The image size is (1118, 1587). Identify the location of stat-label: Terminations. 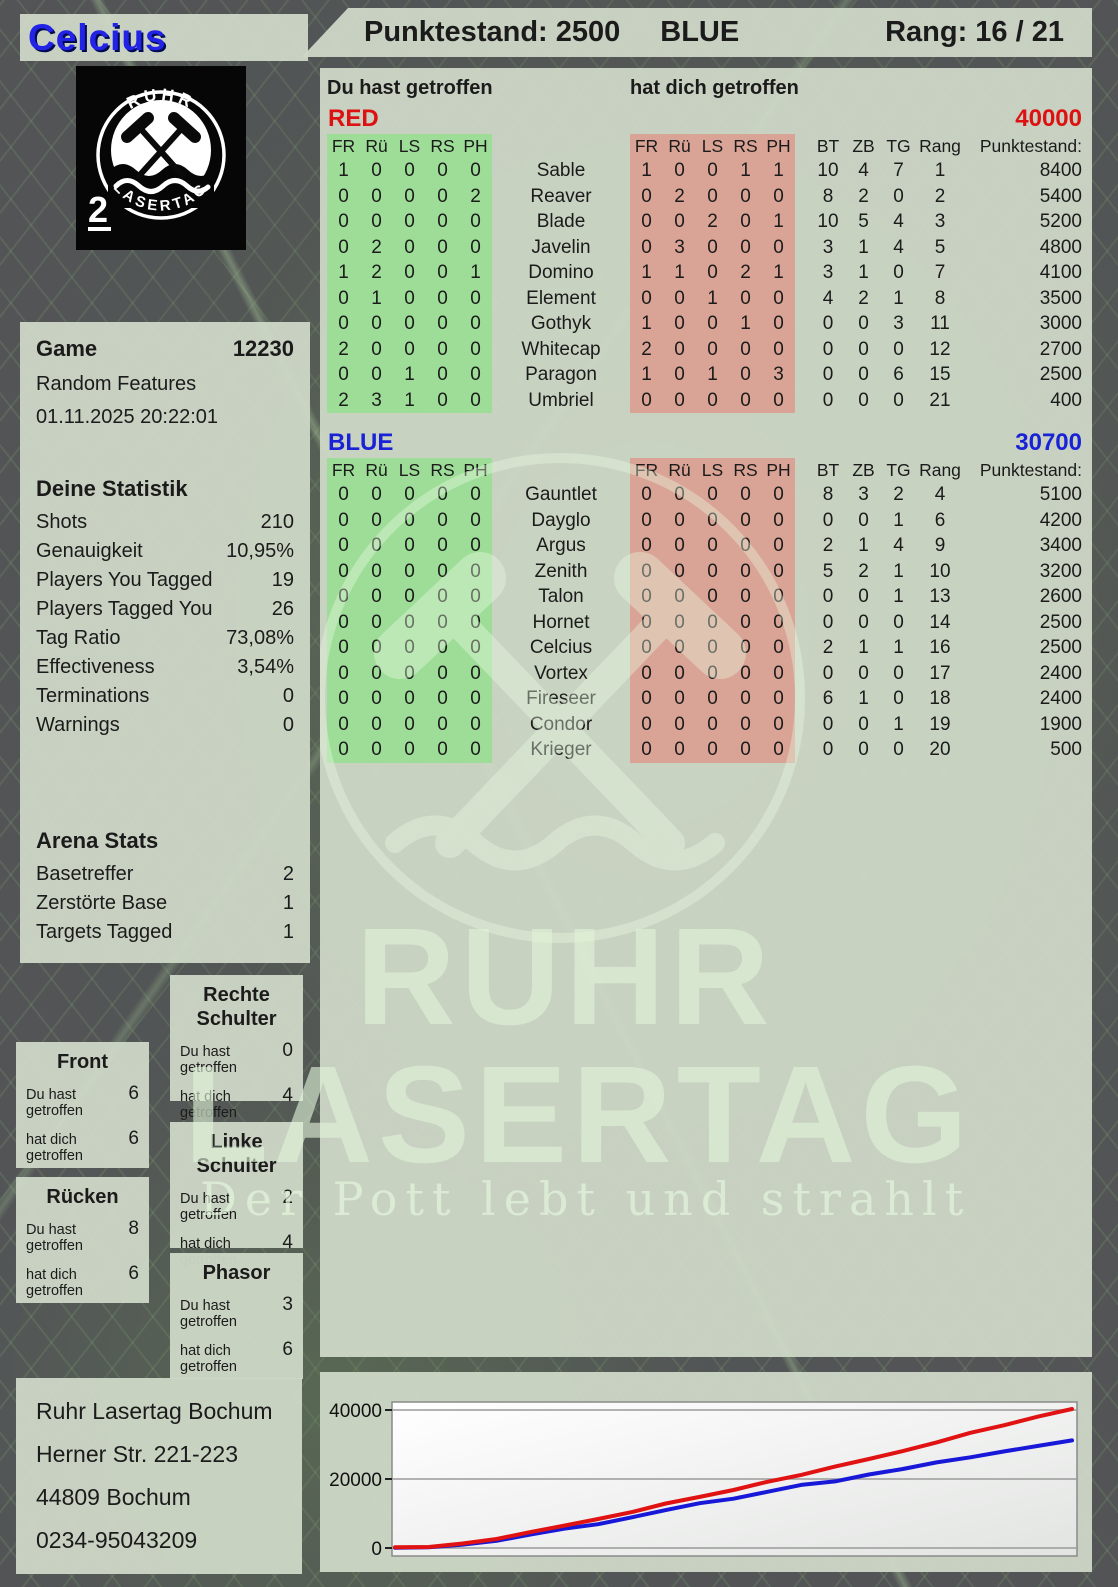
(93, 696).